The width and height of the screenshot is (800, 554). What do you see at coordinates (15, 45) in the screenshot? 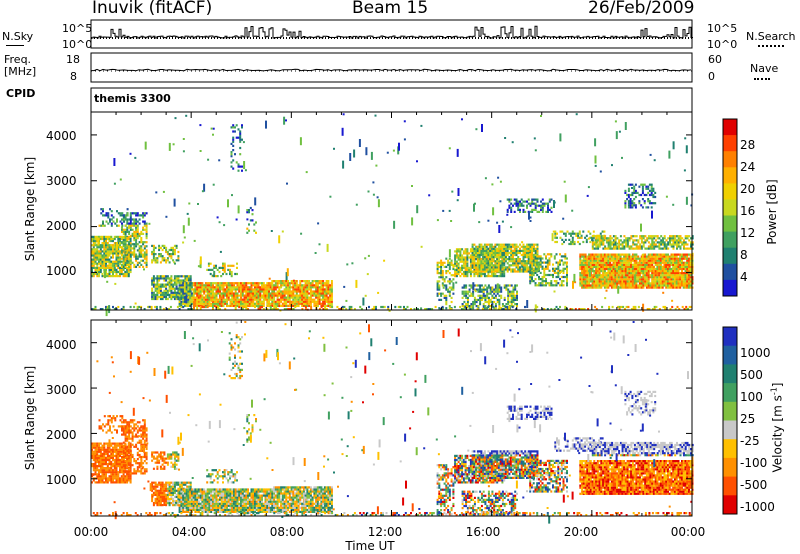
I see `nsky-legend-line` at bounding box center [15, 45].